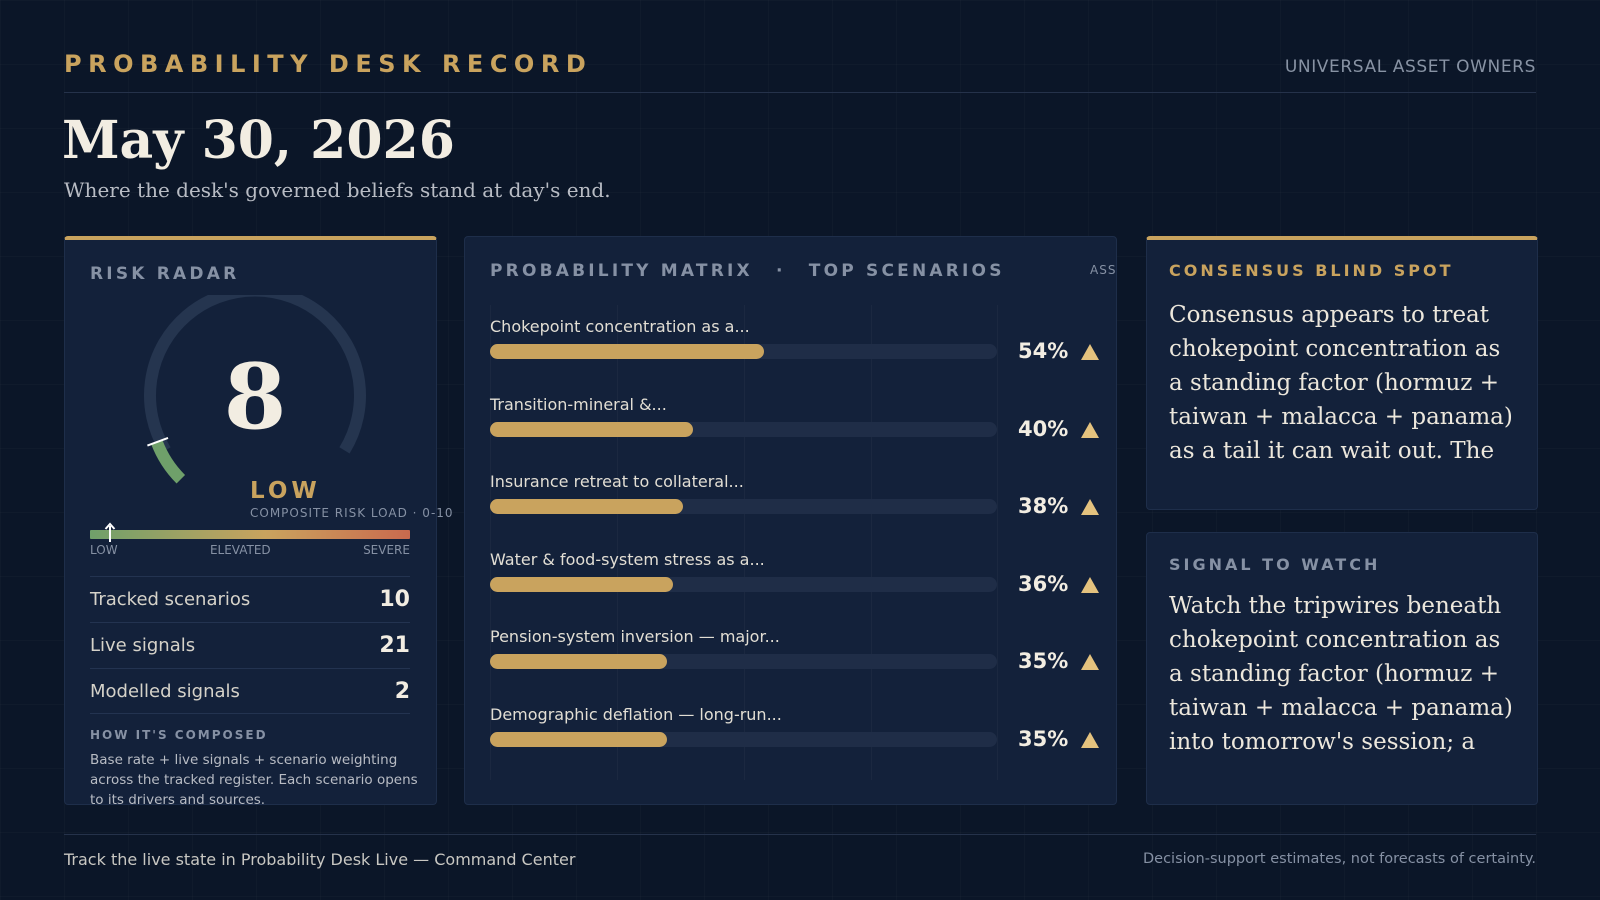 The width and height of the screenshot is (1600, 900). I want to click on scenario-row: Pension-system inversion — major... 35%, so click(795, 666).